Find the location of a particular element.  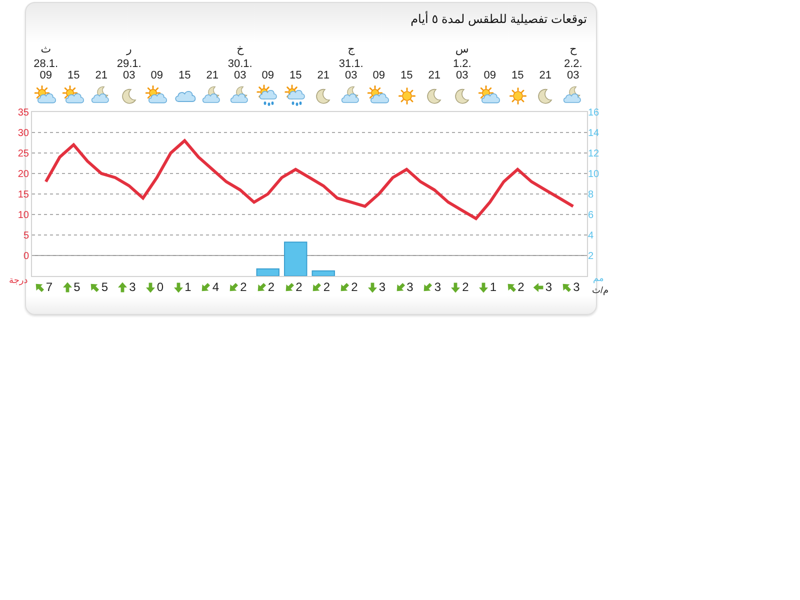

text: م/ث is located at coordinates (600, 290).